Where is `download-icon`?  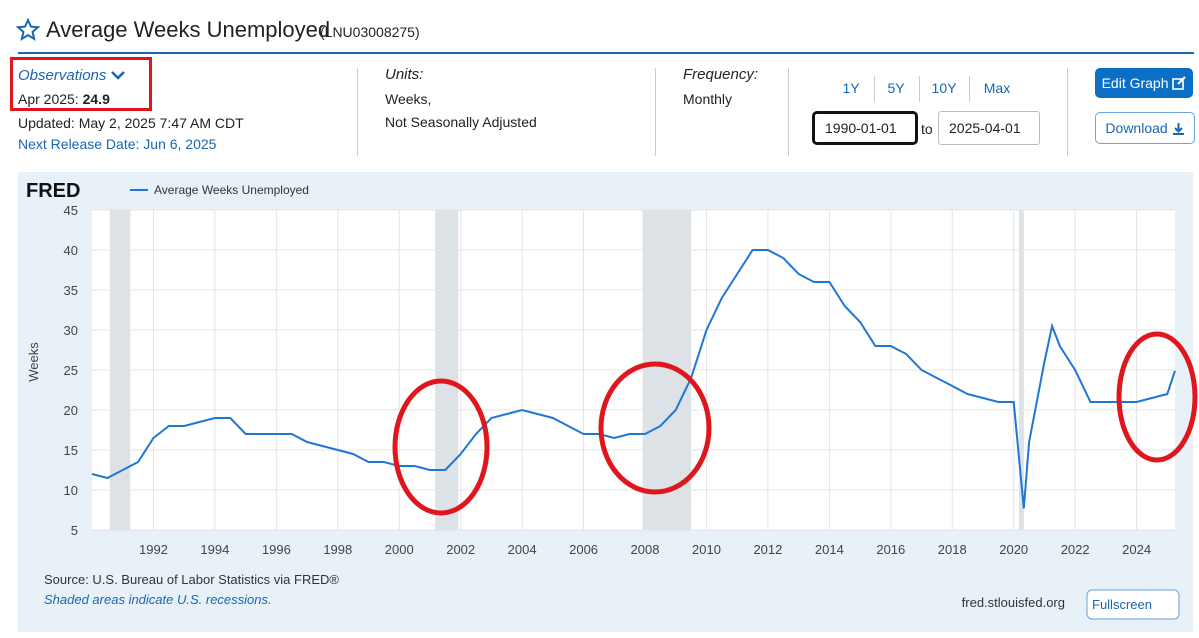
download-icon is located at coordinates (1178, 128).